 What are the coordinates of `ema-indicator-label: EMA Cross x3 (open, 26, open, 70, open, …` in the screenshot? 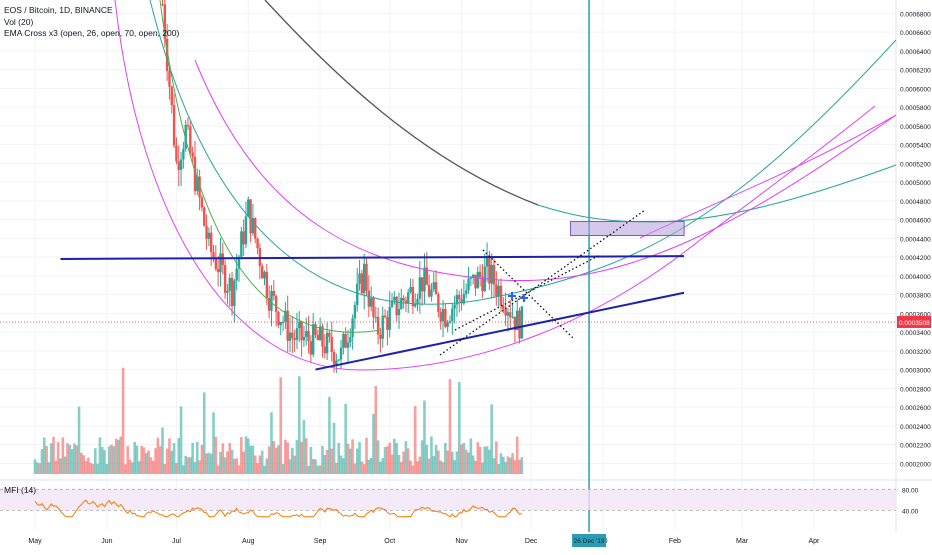 It's located at (92, 33).